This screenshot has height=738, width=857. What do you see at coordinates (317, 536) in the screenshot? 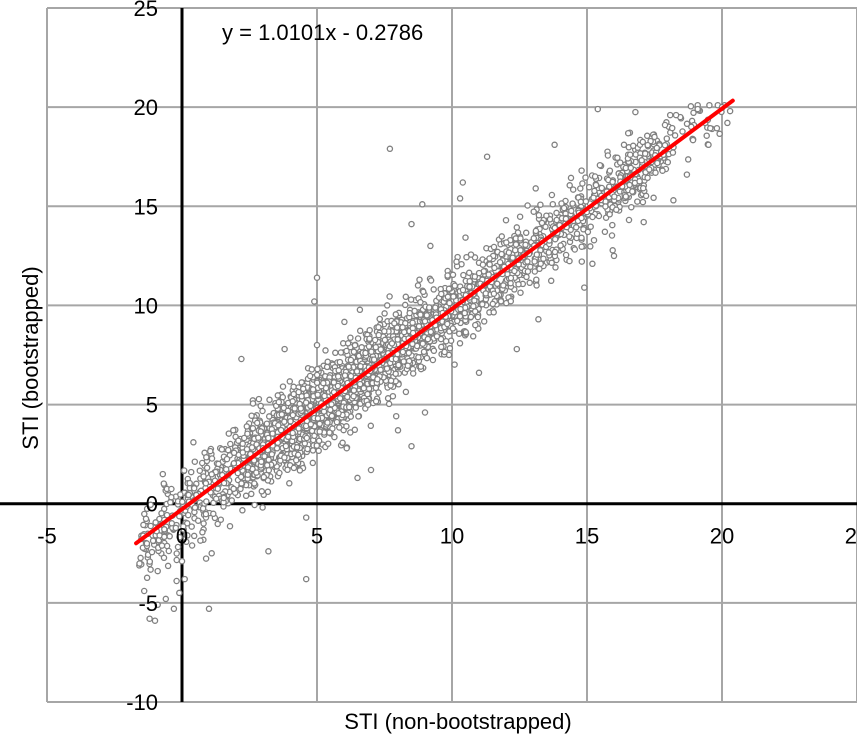
I see `x-tick-label: 5` at bounding box center [317, 536].